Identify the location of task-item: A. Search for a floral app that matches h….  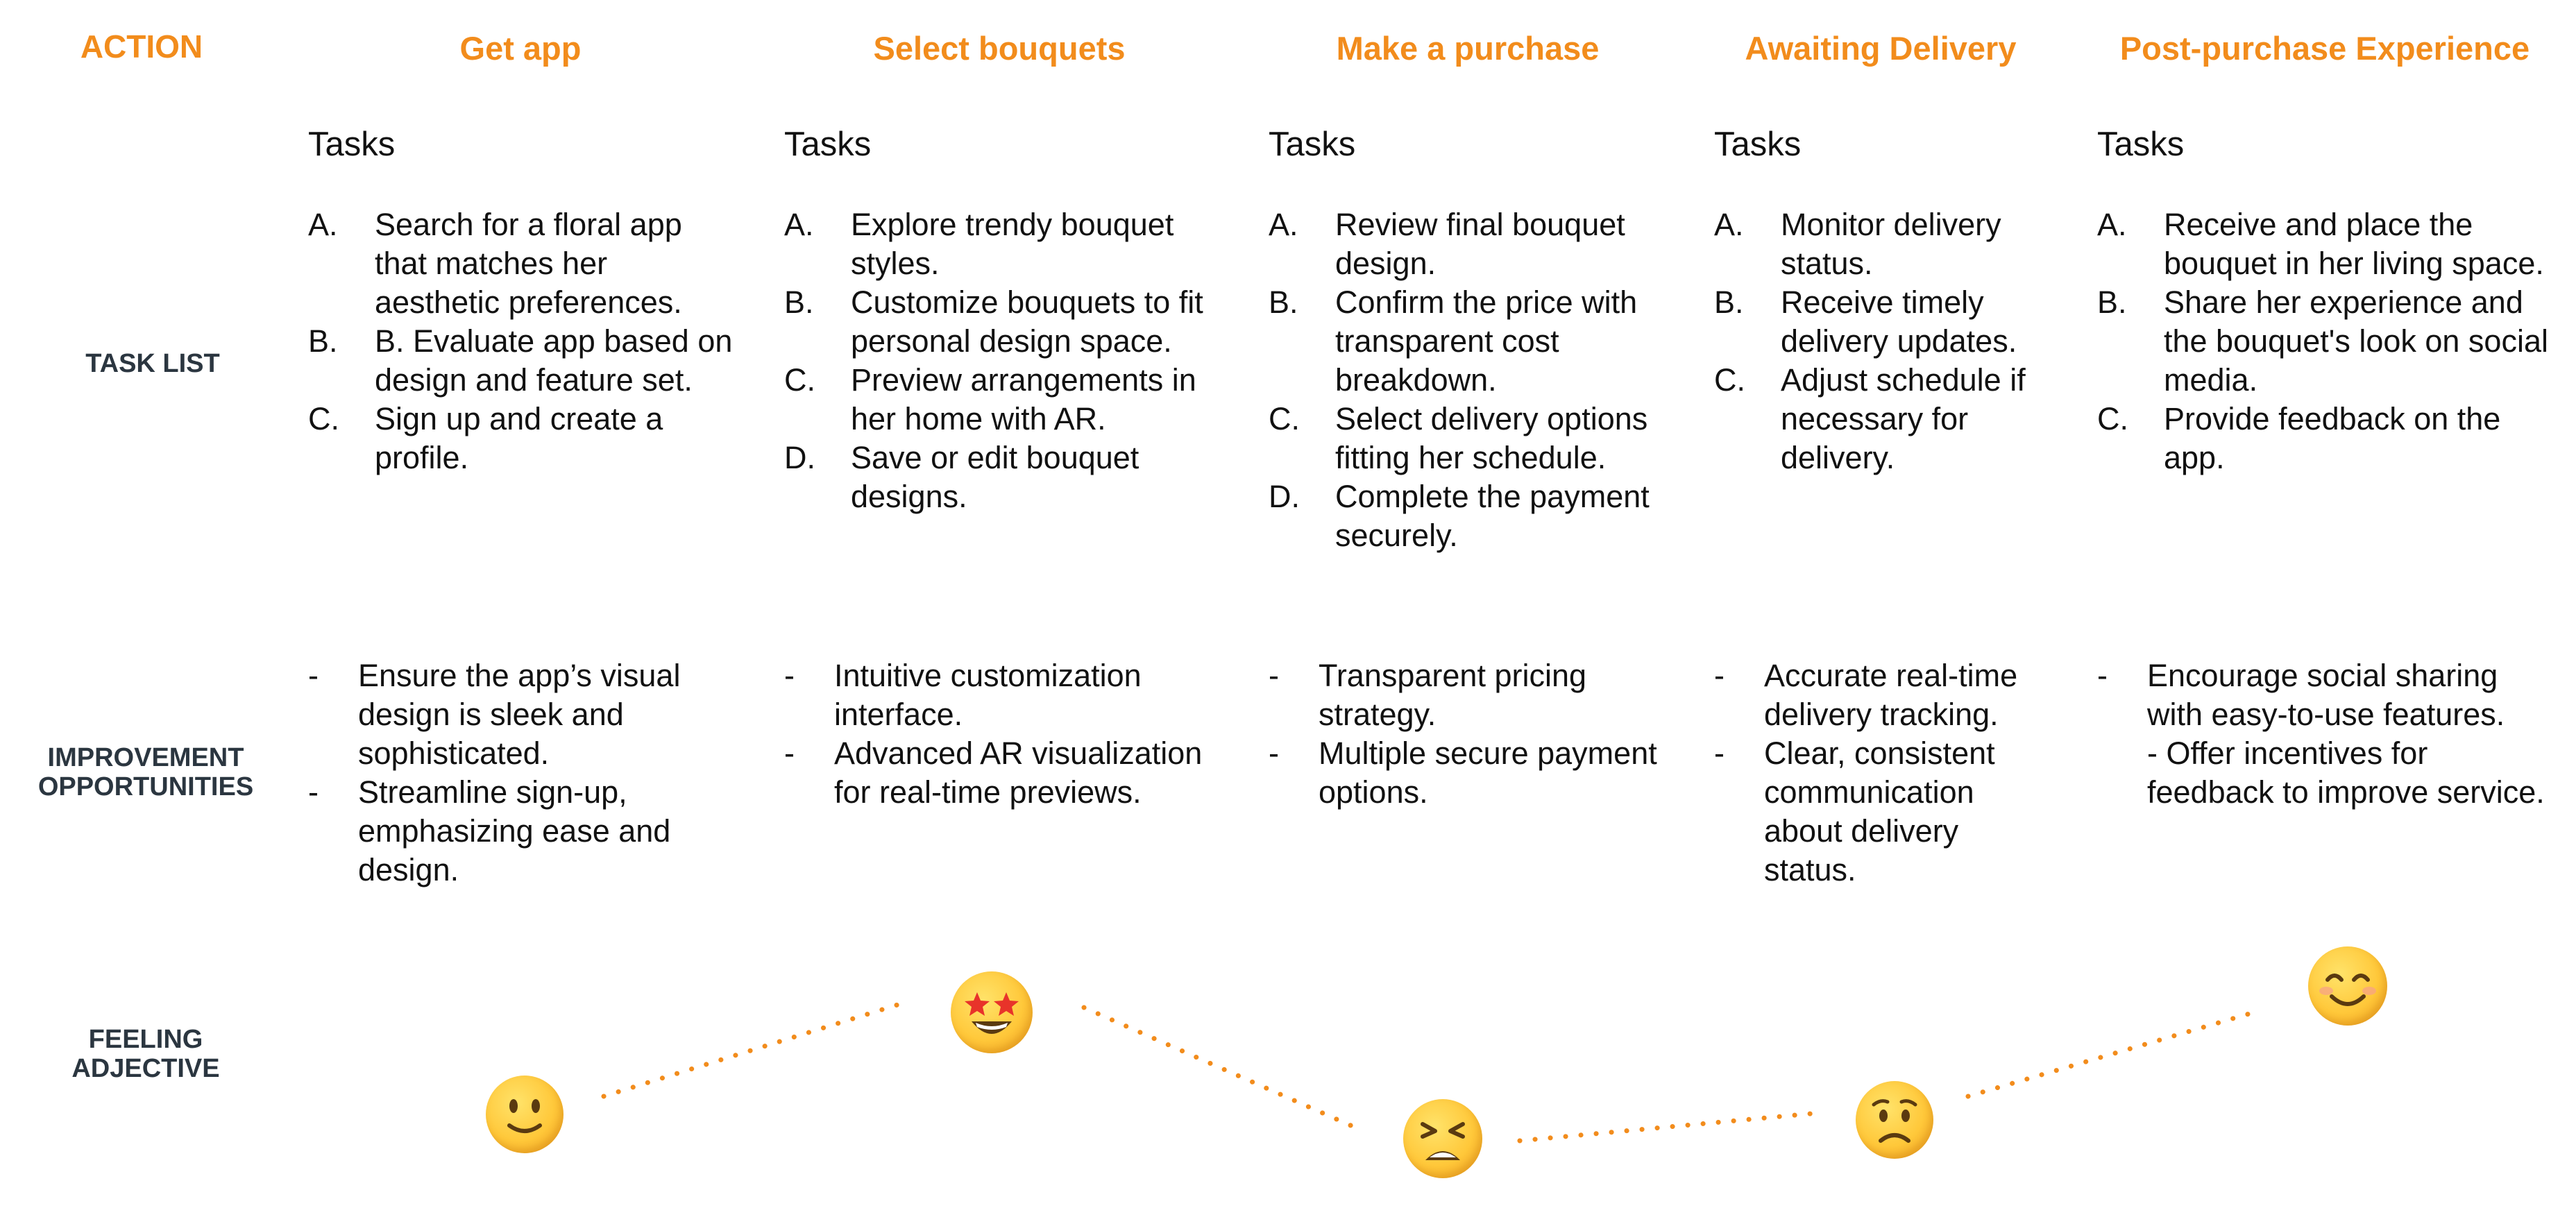
(523, 263).